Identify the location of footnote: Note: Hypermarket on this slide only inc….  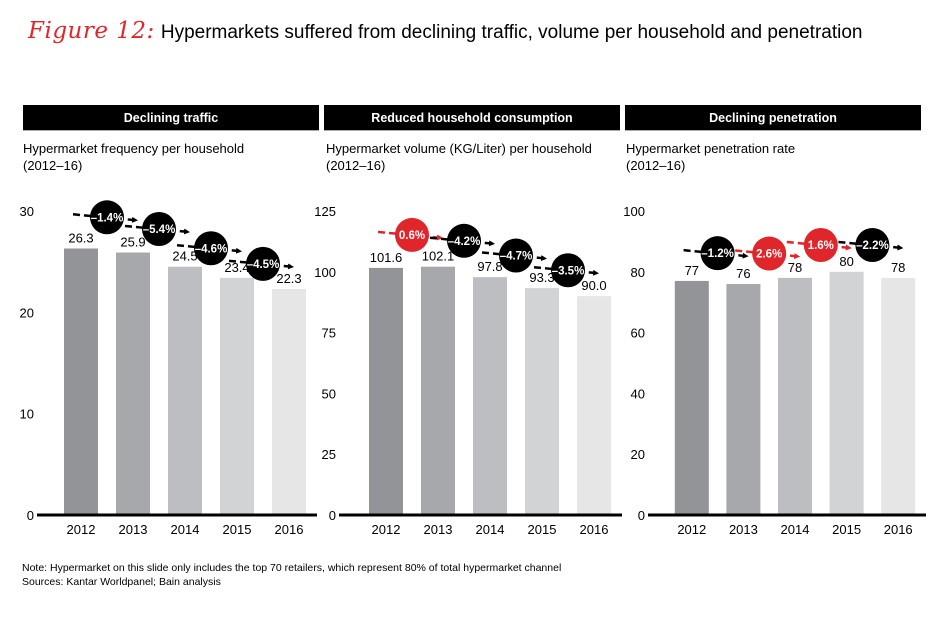
(291, 575).